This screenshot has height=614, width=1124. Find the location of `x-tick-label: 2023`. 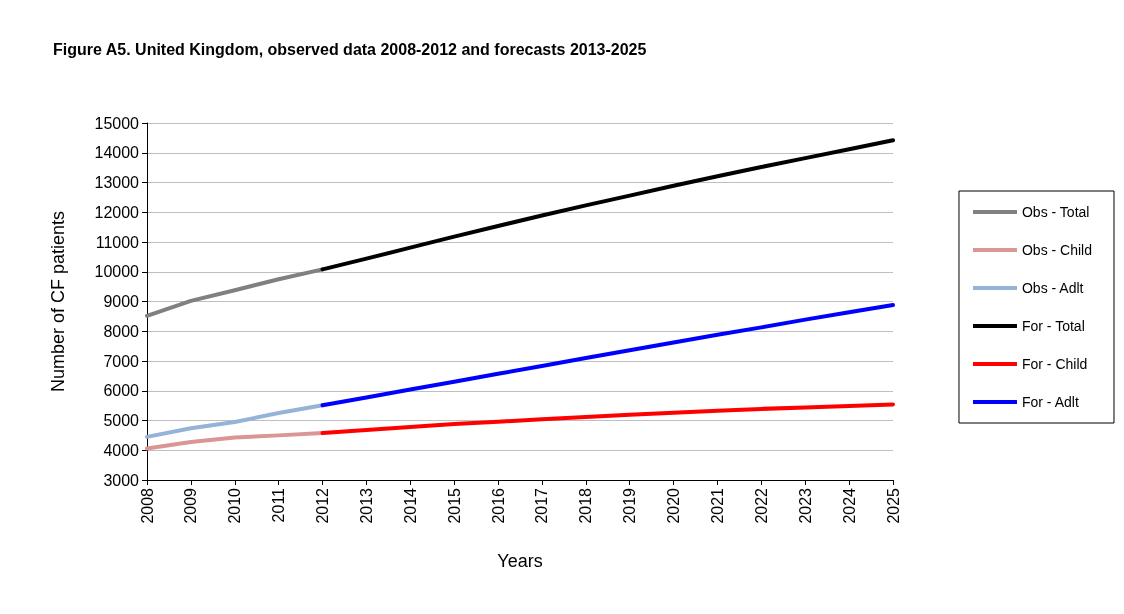

x-tick-label: 2023 is located at coordinates (805, 505).